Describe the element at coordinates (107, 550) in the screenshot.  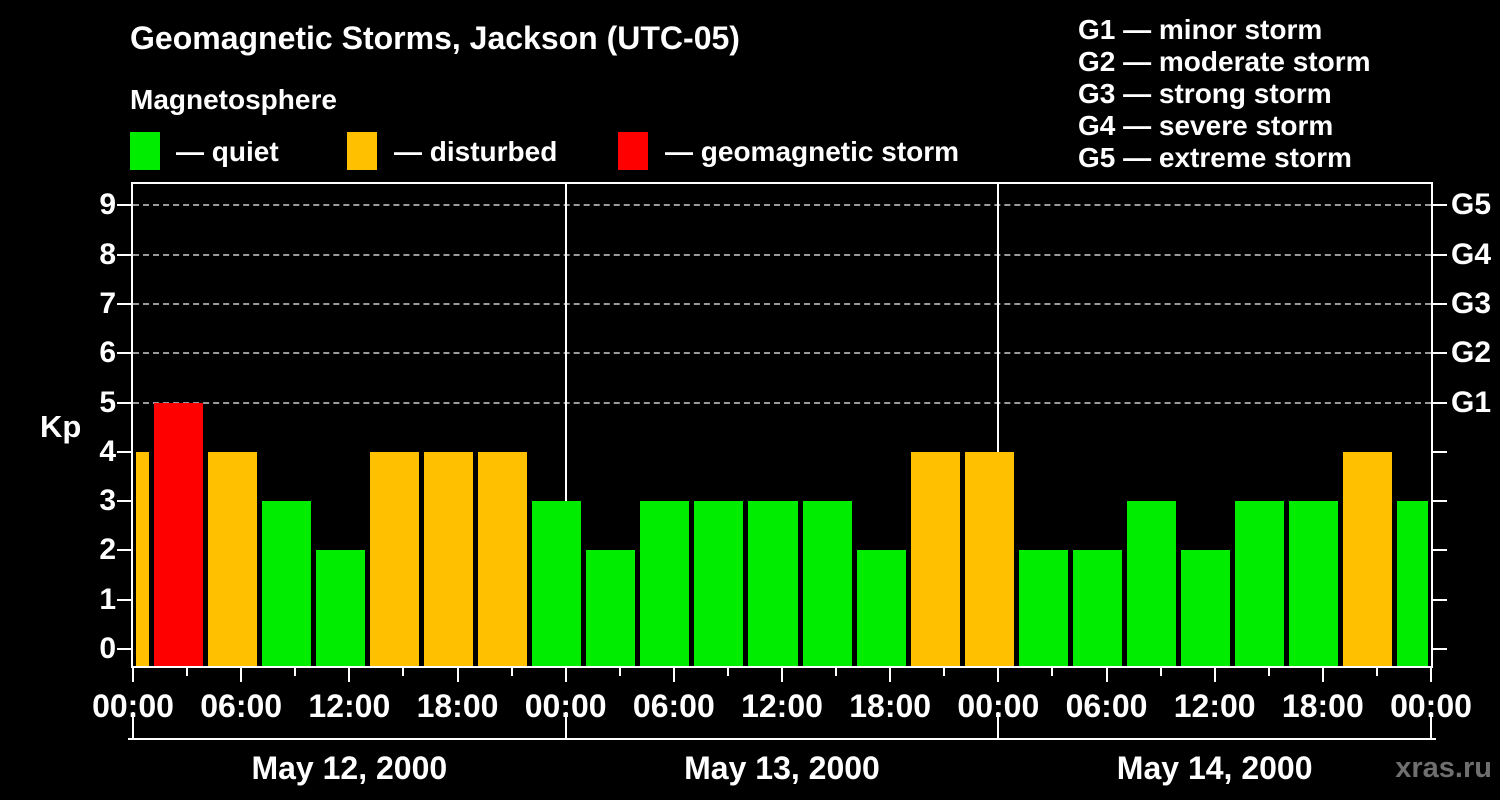
I see `y-axis-label: 2` at that location.